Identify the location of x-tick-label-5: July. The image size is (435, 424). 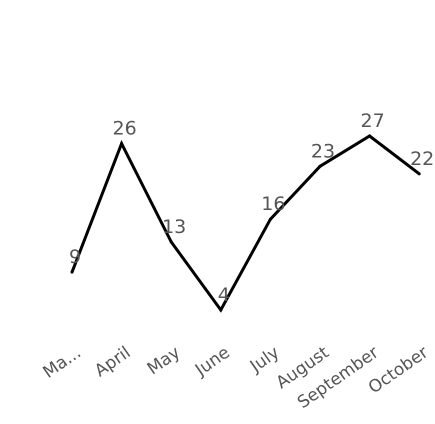
(264, 360).